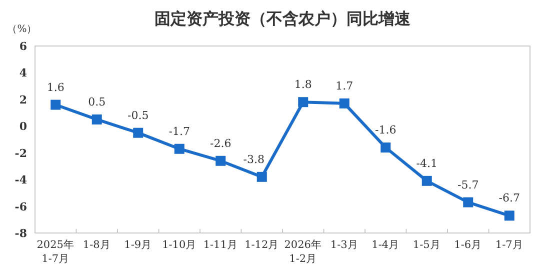 The image size is (537, 271). Describe the element at coordinates (221, 143) in the screenshot. I see `data-label: -2.6` at that location.